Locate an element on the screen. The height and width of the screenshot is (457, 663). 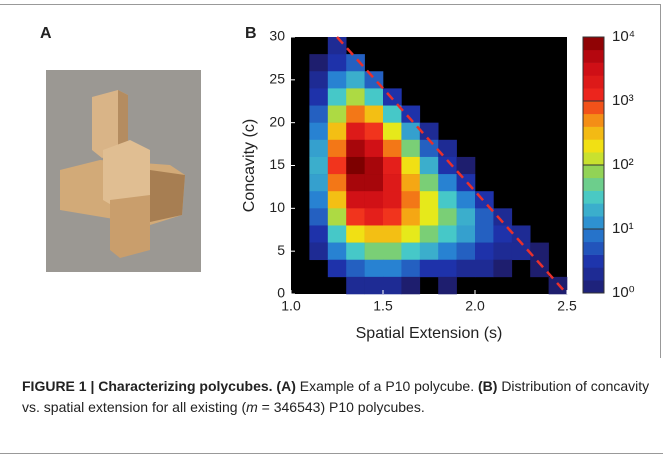
x-tick-label: 1.5 is located at coordinates (383, 306).